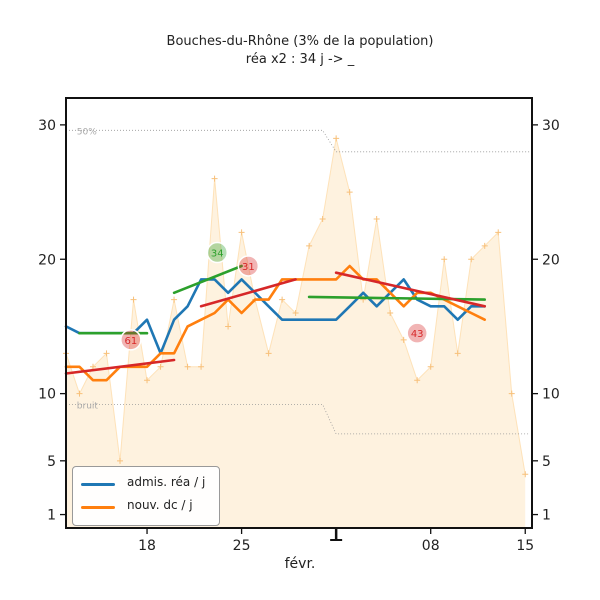  What do you see at coordinates (87, 132) in the screenshot?
I see `threshold-upper-label: 50%` at bounding box center [87, 132].